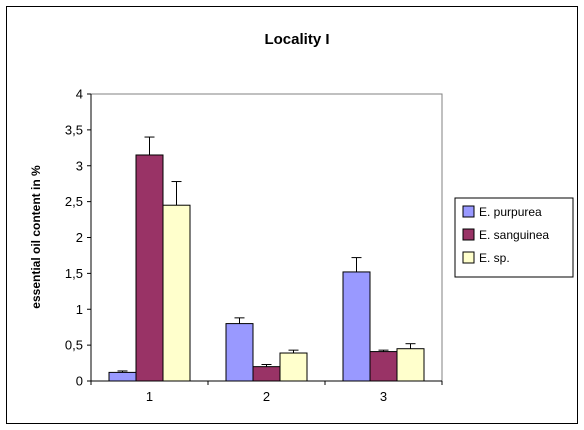 The height and width of the screenshot is (430, 584). I want to click on y-tick-label: 0,5, so click(74, 345).